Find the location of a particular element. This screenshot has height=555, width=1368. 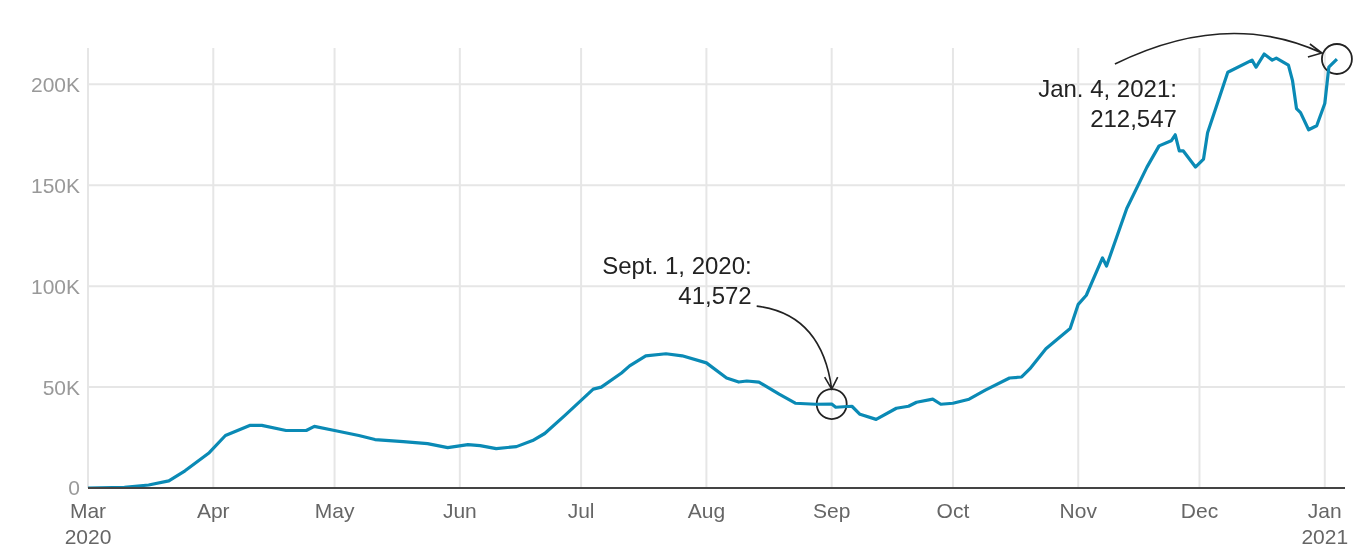

x-tick-label: Oct is located at coordinates (953, 510).